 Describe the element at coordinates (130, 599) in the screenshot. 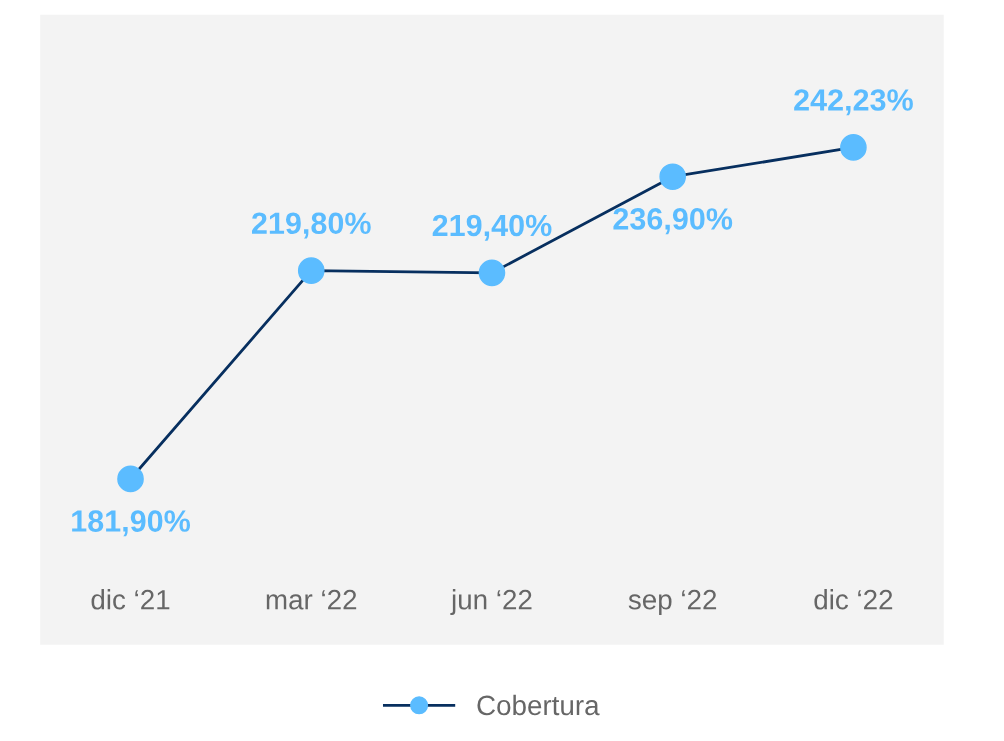

I see `x-tick-label: dic ‘21` at that location.